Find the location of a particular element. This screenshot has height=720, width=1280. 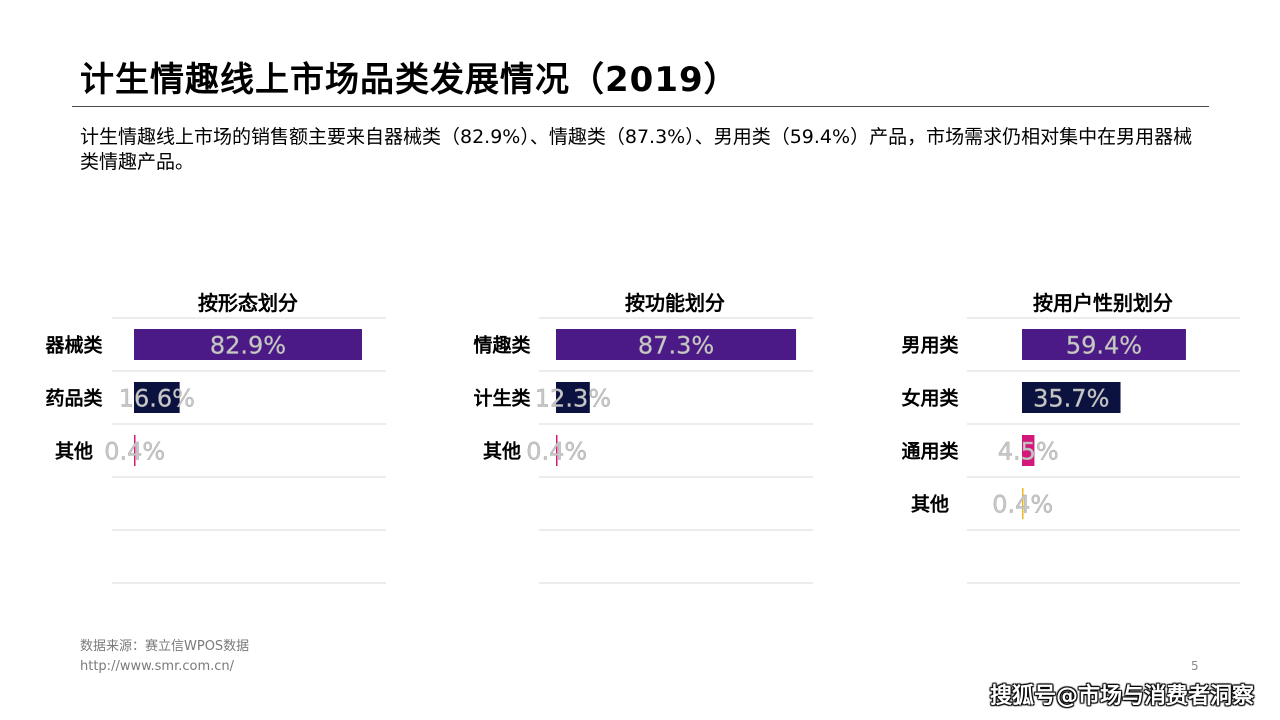

data-label: 12.3% is located at coordinates (573, 399).